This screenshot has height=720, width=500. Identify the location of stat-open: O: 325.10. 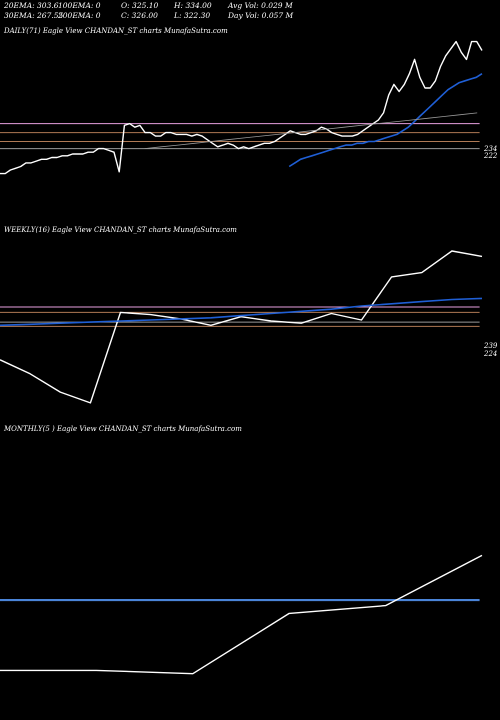
(140, 5).